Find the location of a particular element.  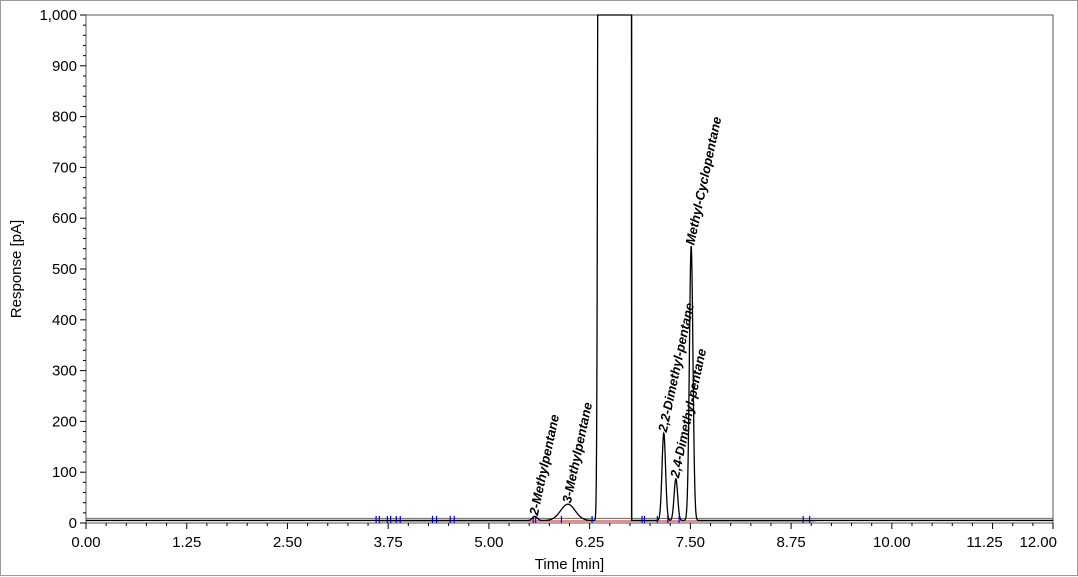

x-tick-label: 2.50 is located at coordinates (287, 542).